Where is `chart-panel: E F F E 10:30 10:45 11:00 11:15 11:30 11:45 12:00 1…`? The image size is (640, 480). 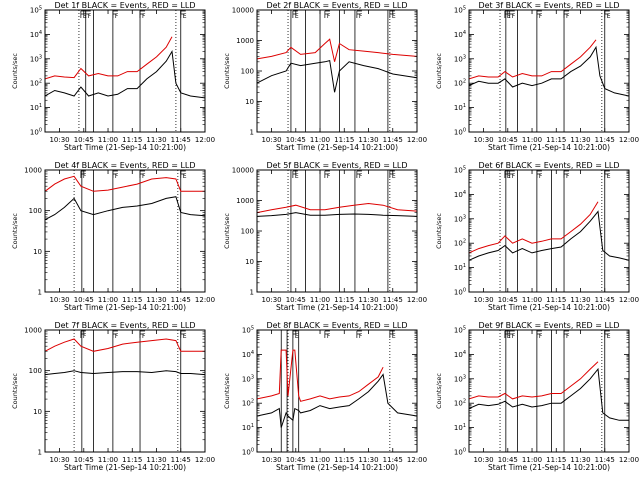 chart-panel: E F F E 10:30 10:45 11:00 11:15 11:30 11:45 12:00 1… is located at coordinates (325, 236).